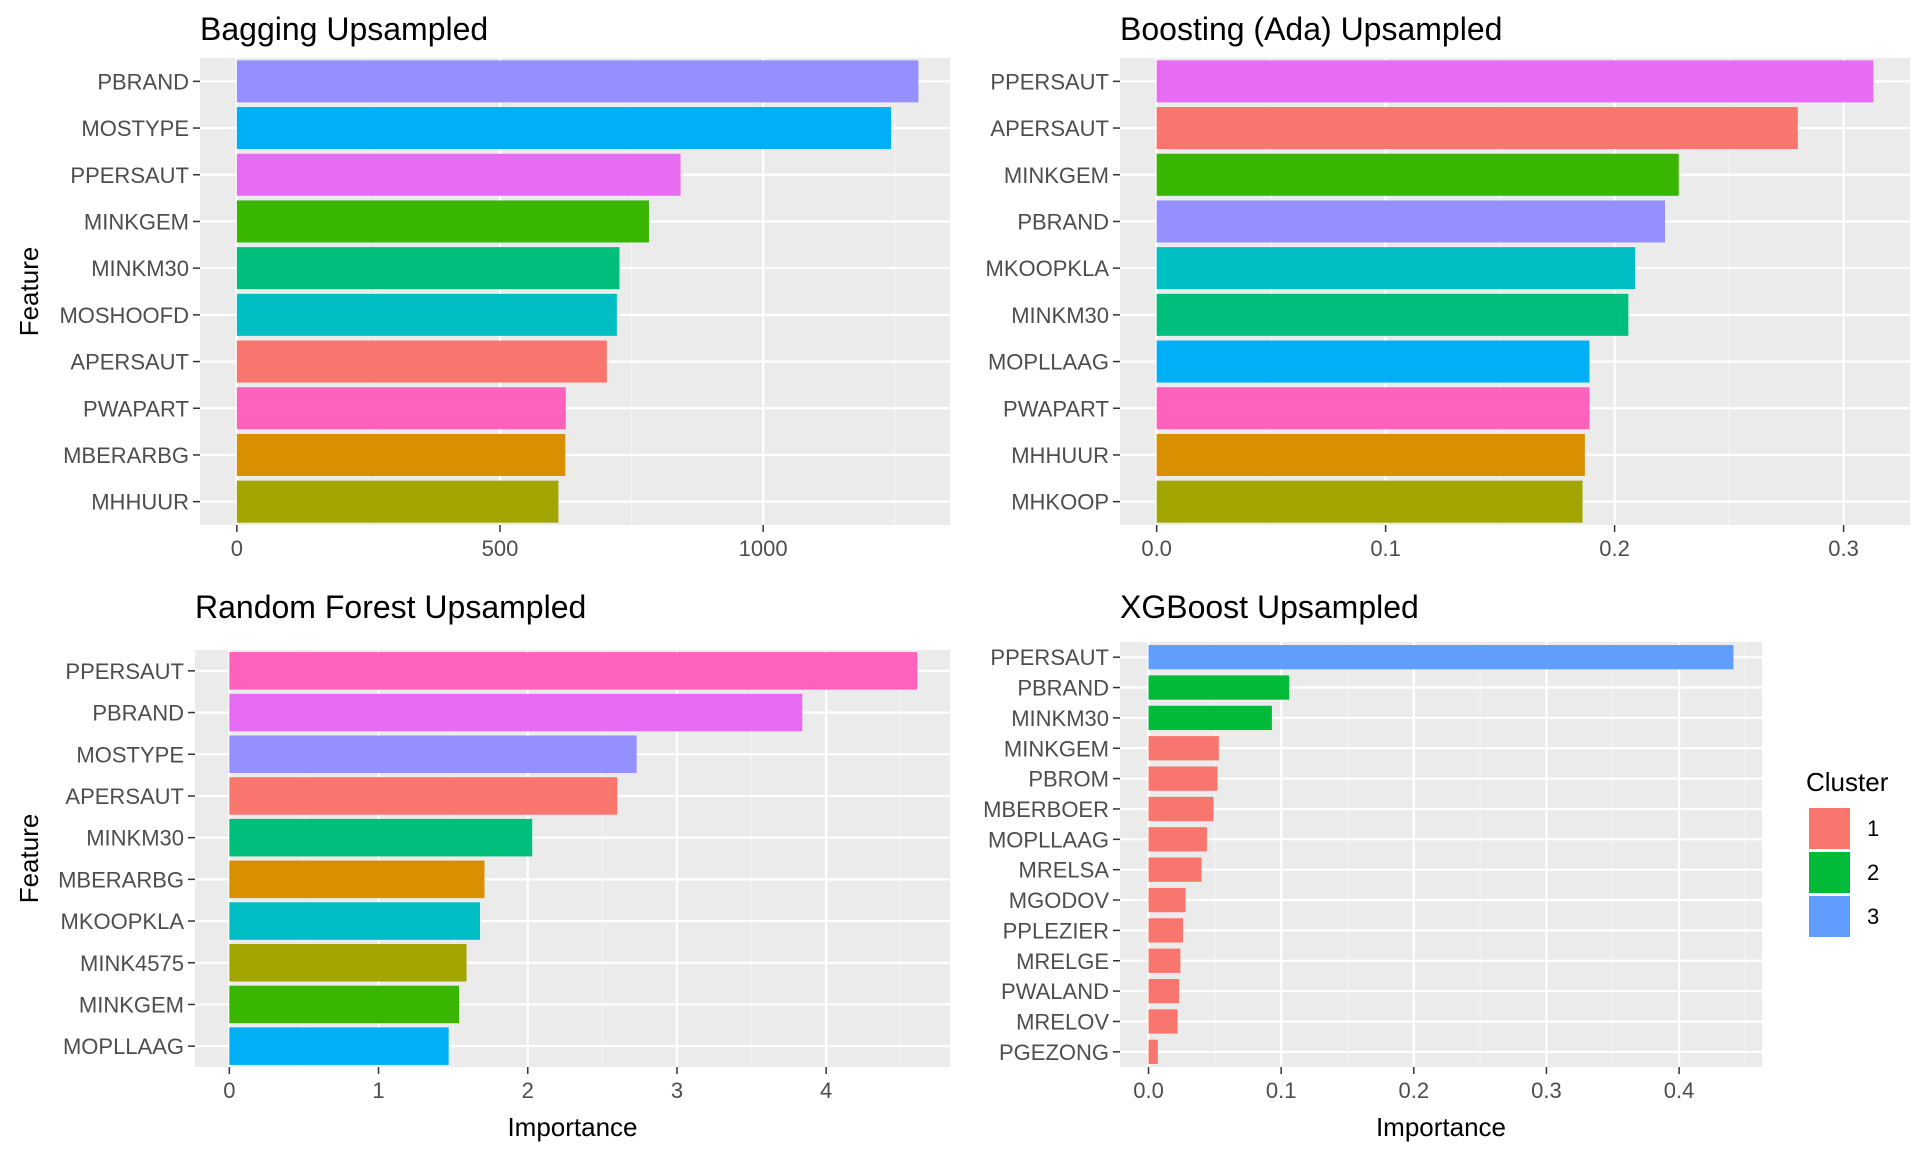 Image resolution: width=1920 pixels, height=1152 pixels. What do you see at coordinates (1064, 870) in the screenshot?
I see `y-tick-label: MRELSA` at bounding box center [1064, 870].